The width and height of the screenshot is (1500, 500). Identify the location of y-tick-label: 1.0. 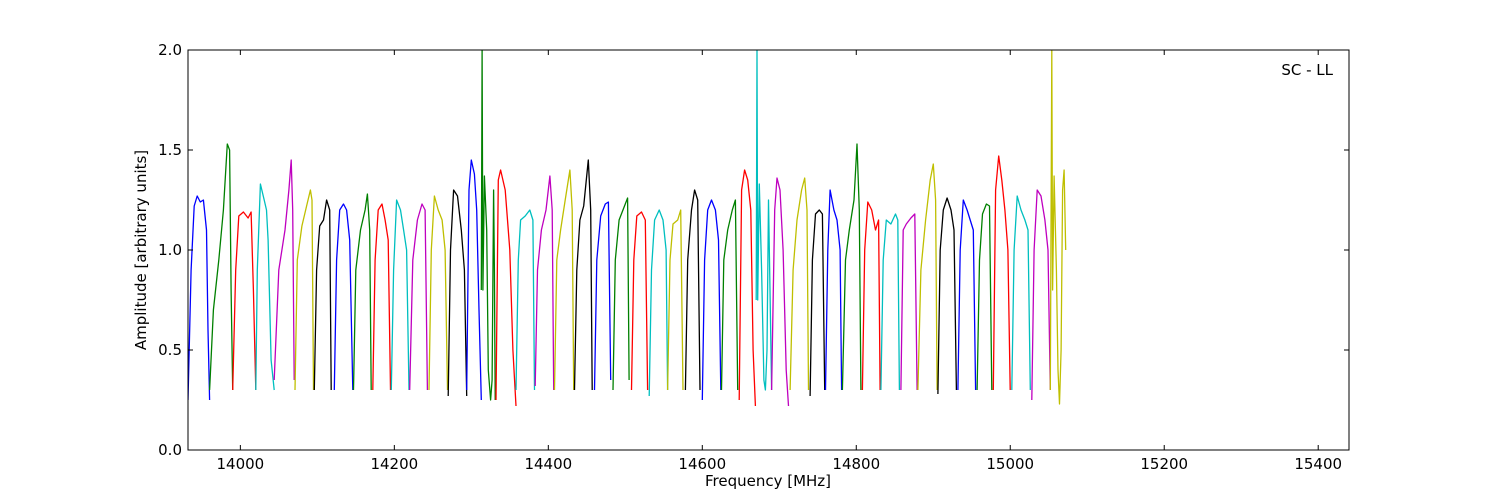
(170, 250).